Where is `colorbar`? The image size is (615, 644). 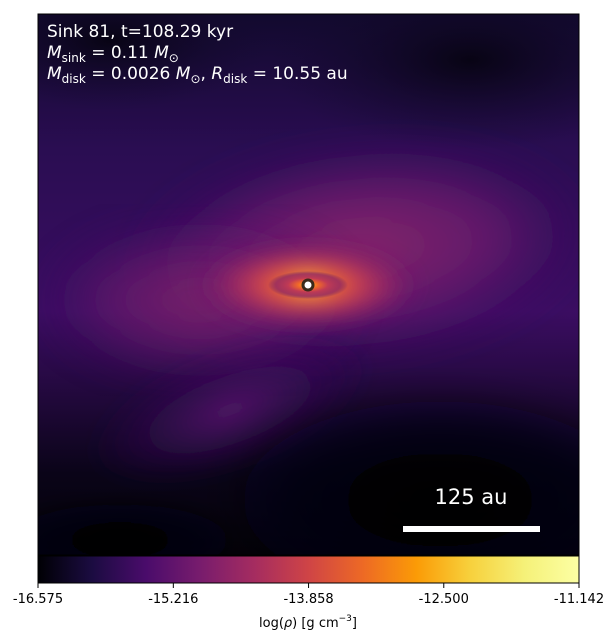 colorbar is located at coordinates (308, 569).